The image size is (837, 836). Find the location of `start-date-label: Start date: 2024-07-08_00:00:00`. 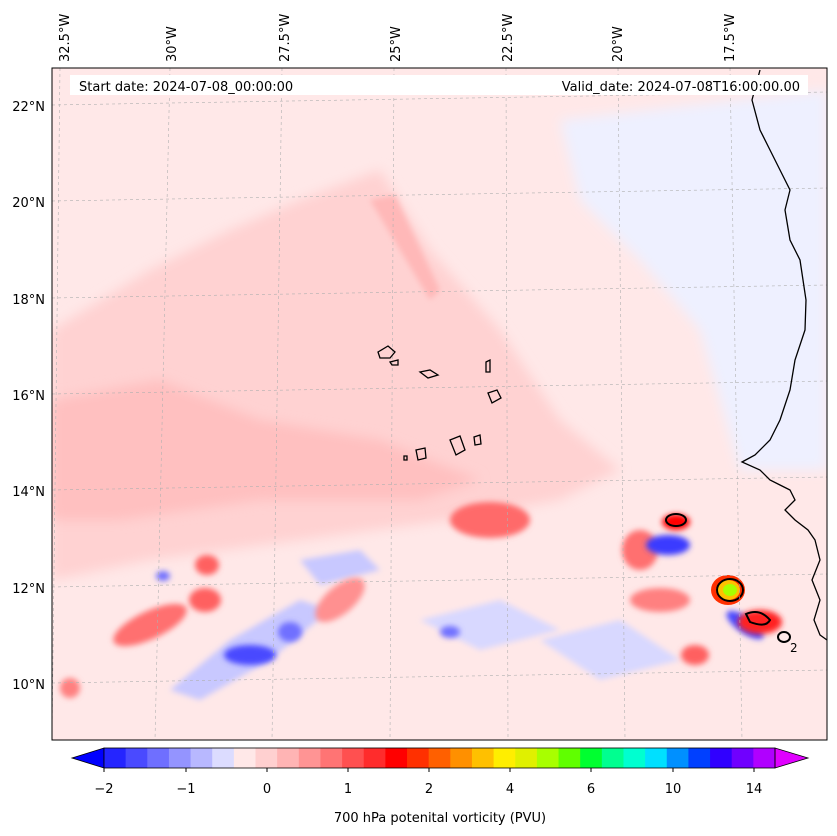

start-date-label: Start date: 2024-07-08_00:00:00 is located at coordinates (186, 87).